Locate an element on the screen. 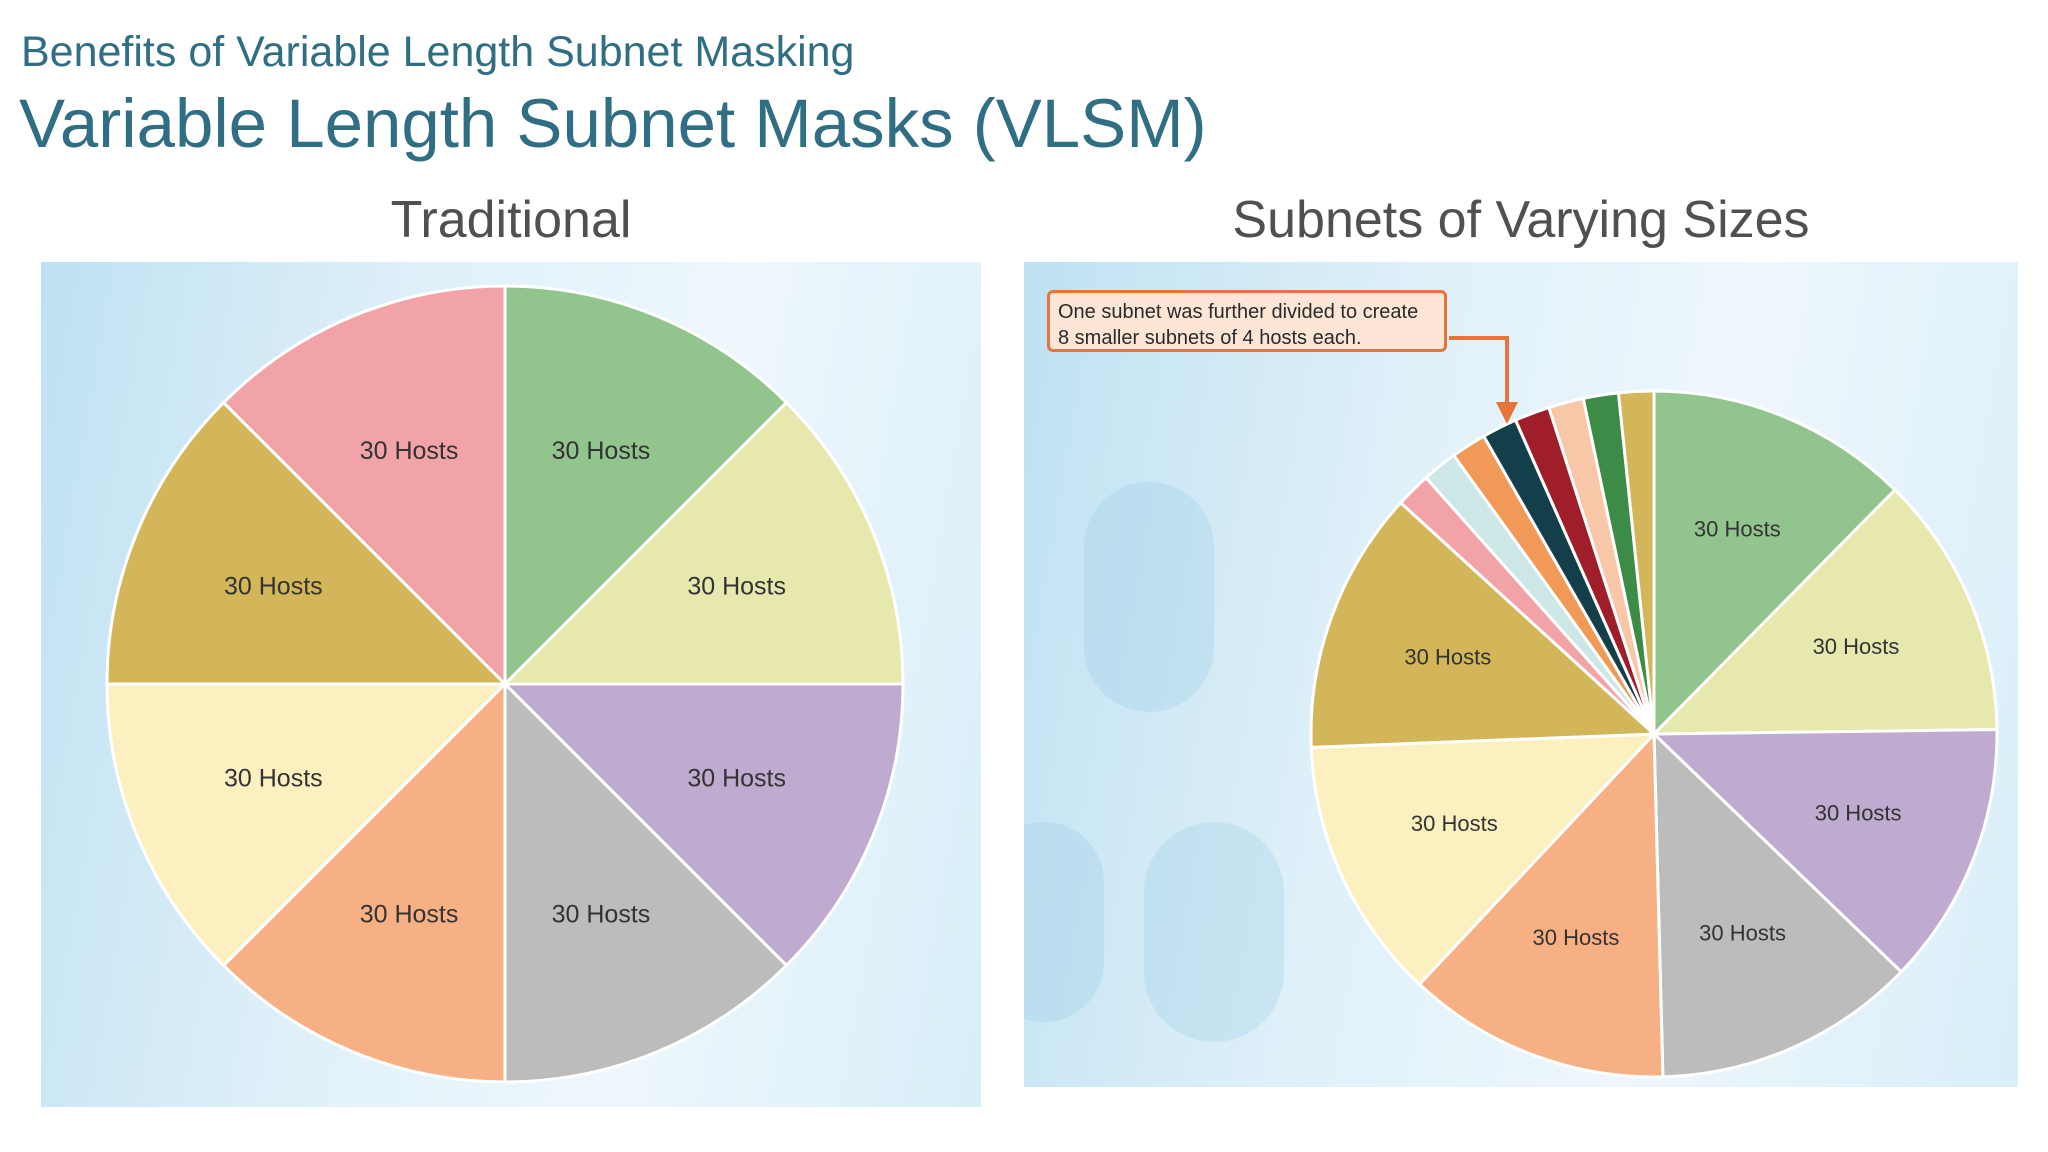 This screenshot has height=1152, width=2048. chart-title-varying-sizes: Subnets of Varying Sizes is located at coordinates (1521, 220).